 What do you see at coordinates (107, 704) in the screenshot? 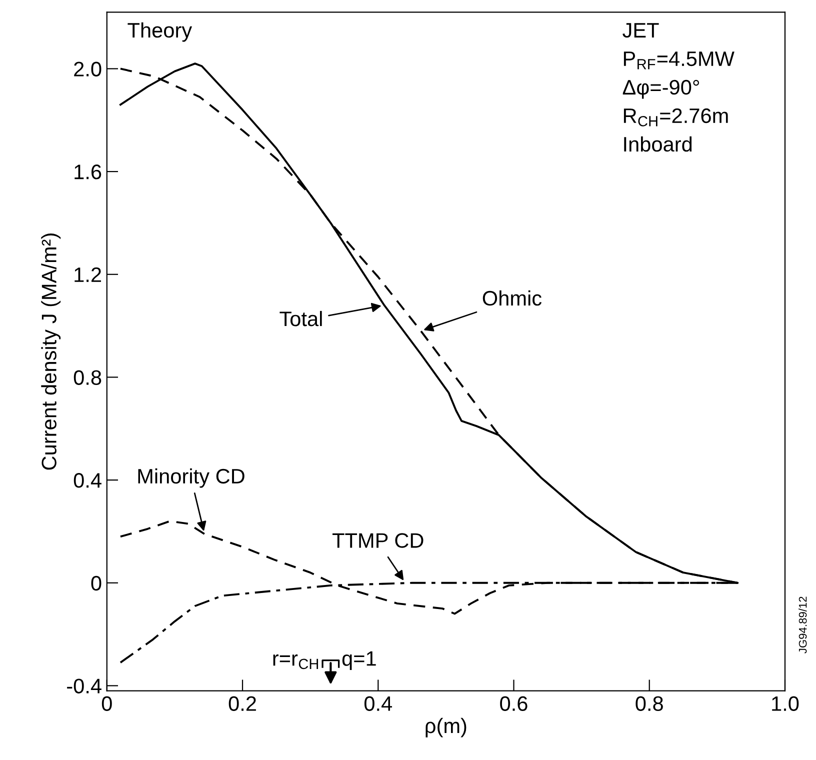
I see `x-tick-label: 0` at bounding box center [107, 704].